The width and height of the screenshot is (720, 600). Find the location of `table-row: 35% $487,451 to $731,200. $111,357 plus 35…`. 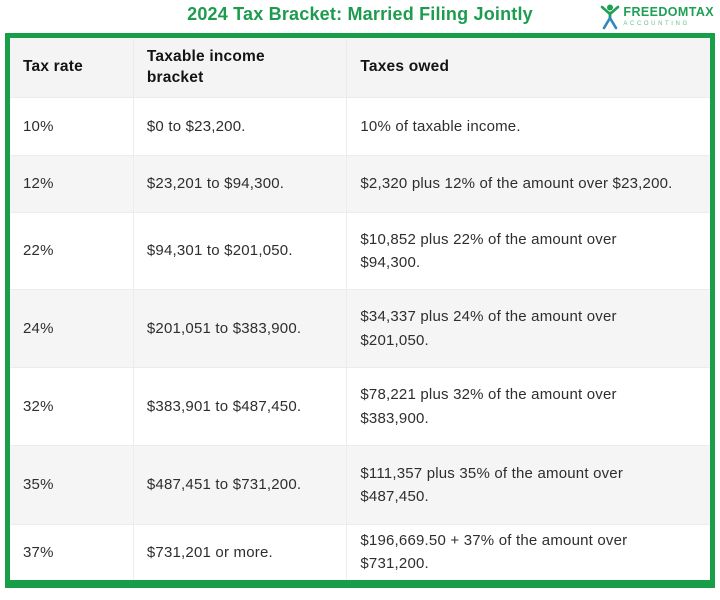

table-row: 35% $487,451 to $731,200. $111,357 plus 35… is located at coordinates (360, 485).